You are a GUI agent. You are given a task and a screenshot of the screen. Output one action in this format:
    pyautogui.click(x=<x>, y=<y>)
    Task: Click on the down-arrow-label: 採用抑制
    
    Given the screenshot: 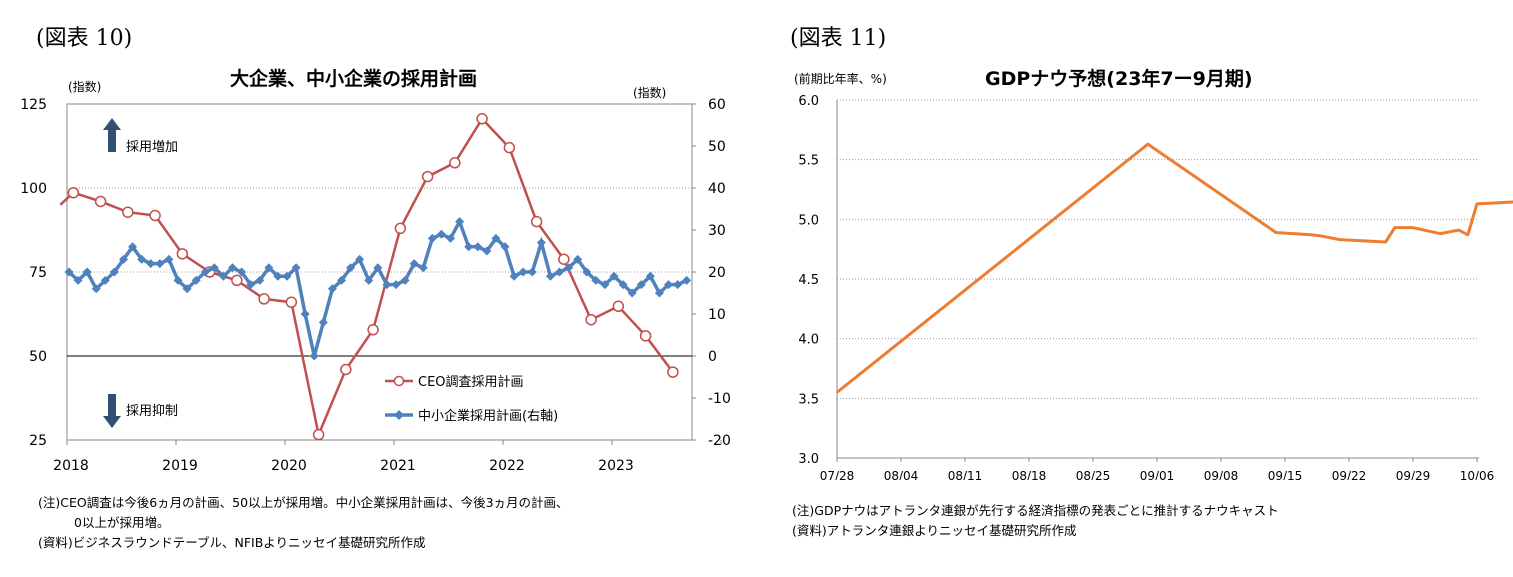 What is the action you would take?
    pyautogui.click(x=152, y=411)
    